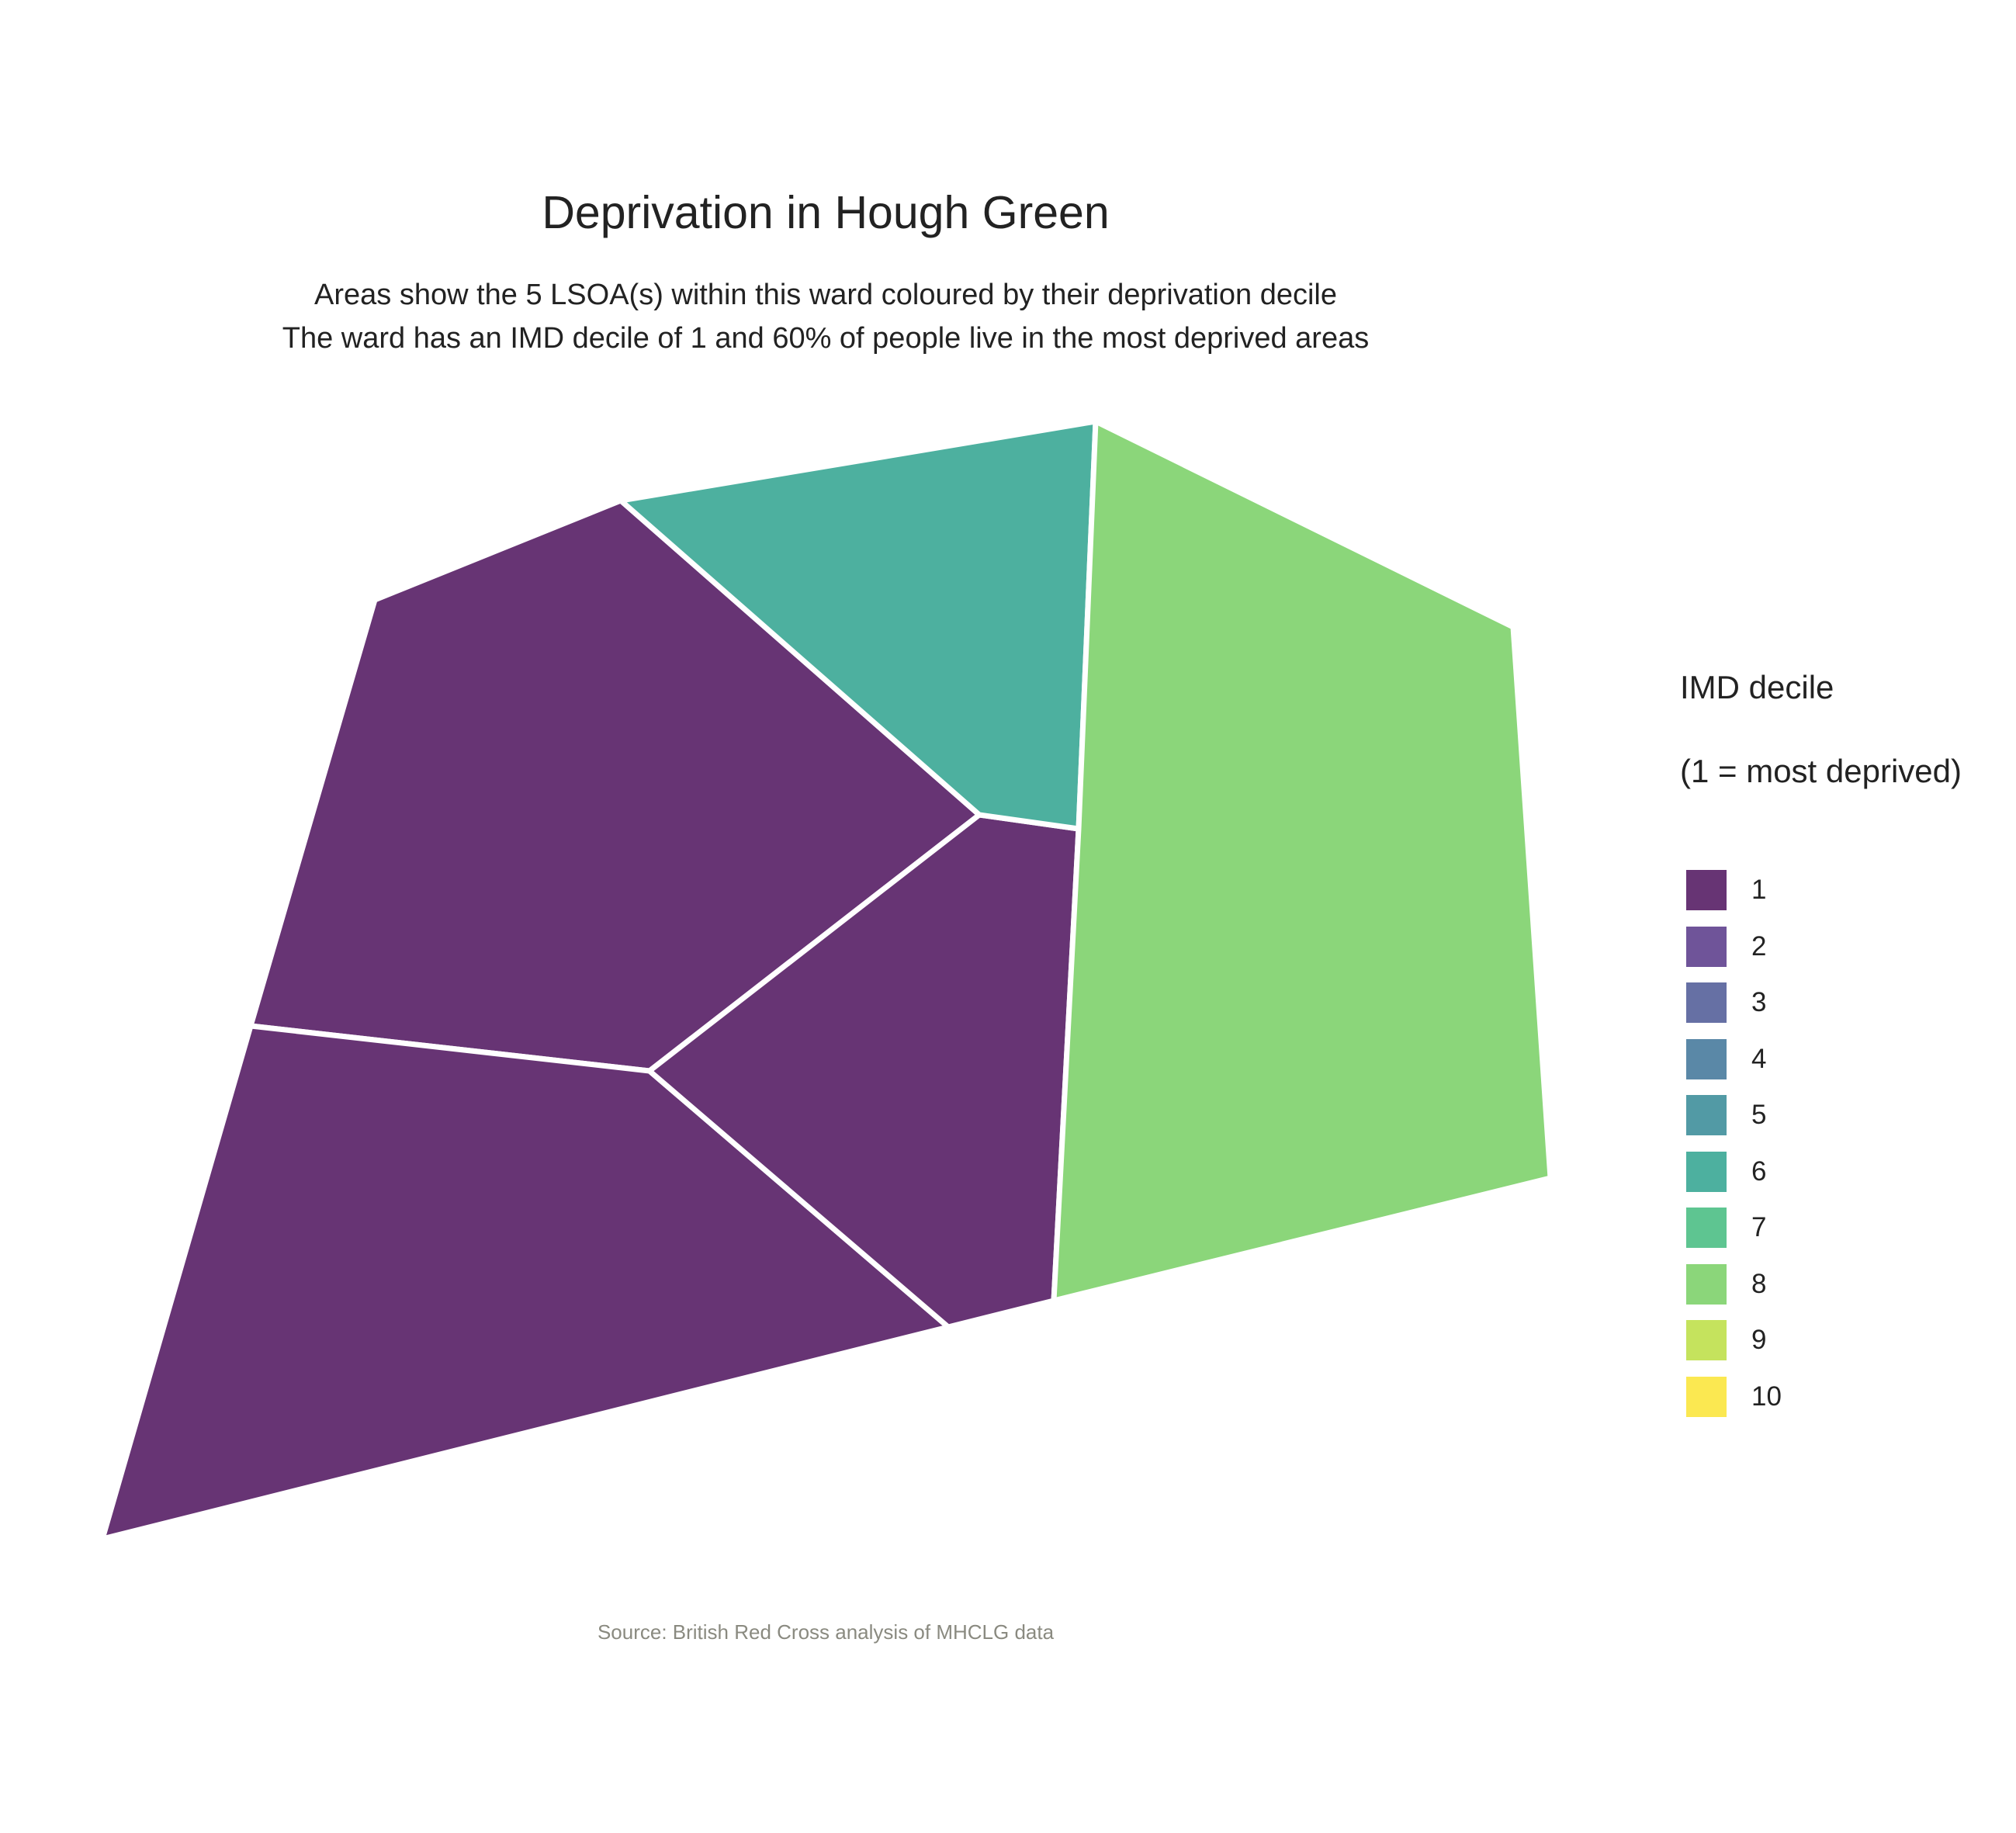 The height and width of the screenshot is (1833, 2016). I want to click on legend-label: 10, so click(1766, 1396).